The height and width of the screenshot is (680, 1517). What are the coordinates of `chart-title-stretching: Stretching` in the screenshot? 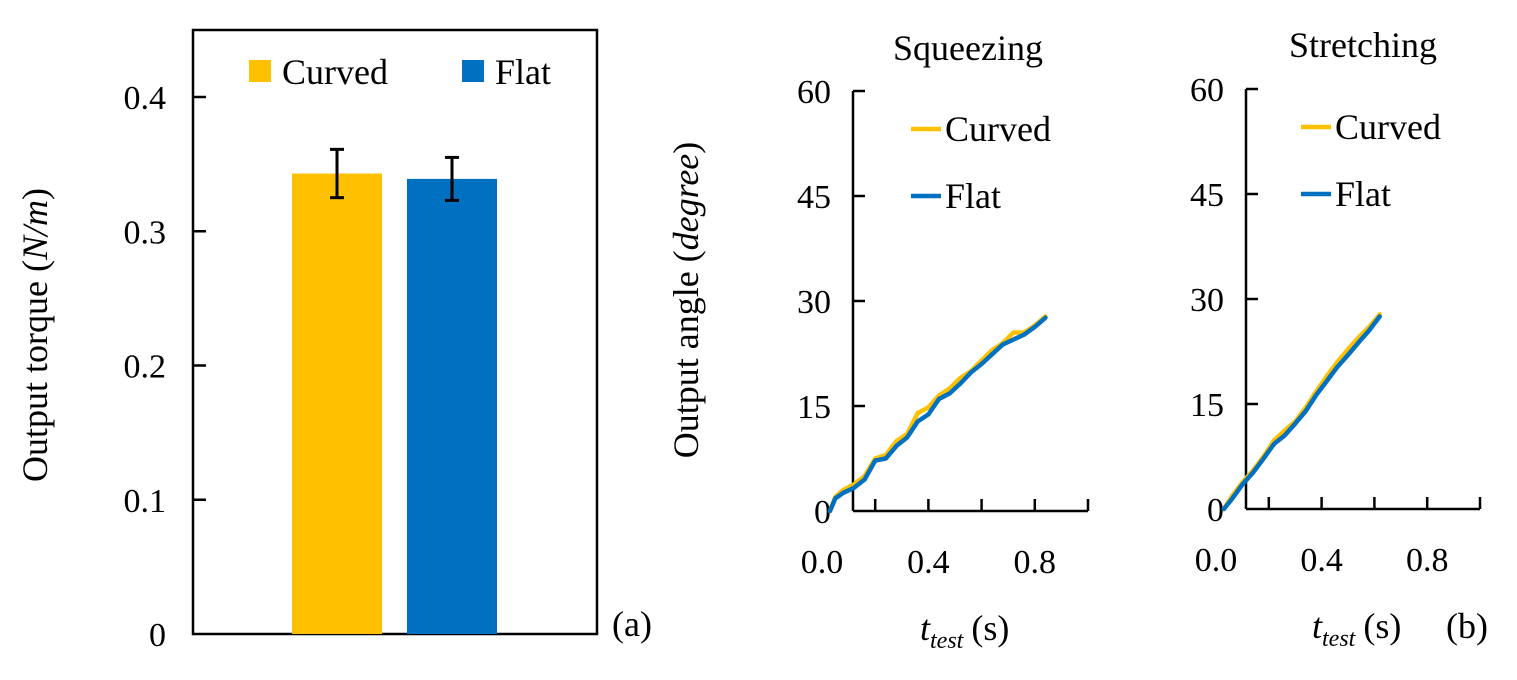 It's located at (1363, 45).